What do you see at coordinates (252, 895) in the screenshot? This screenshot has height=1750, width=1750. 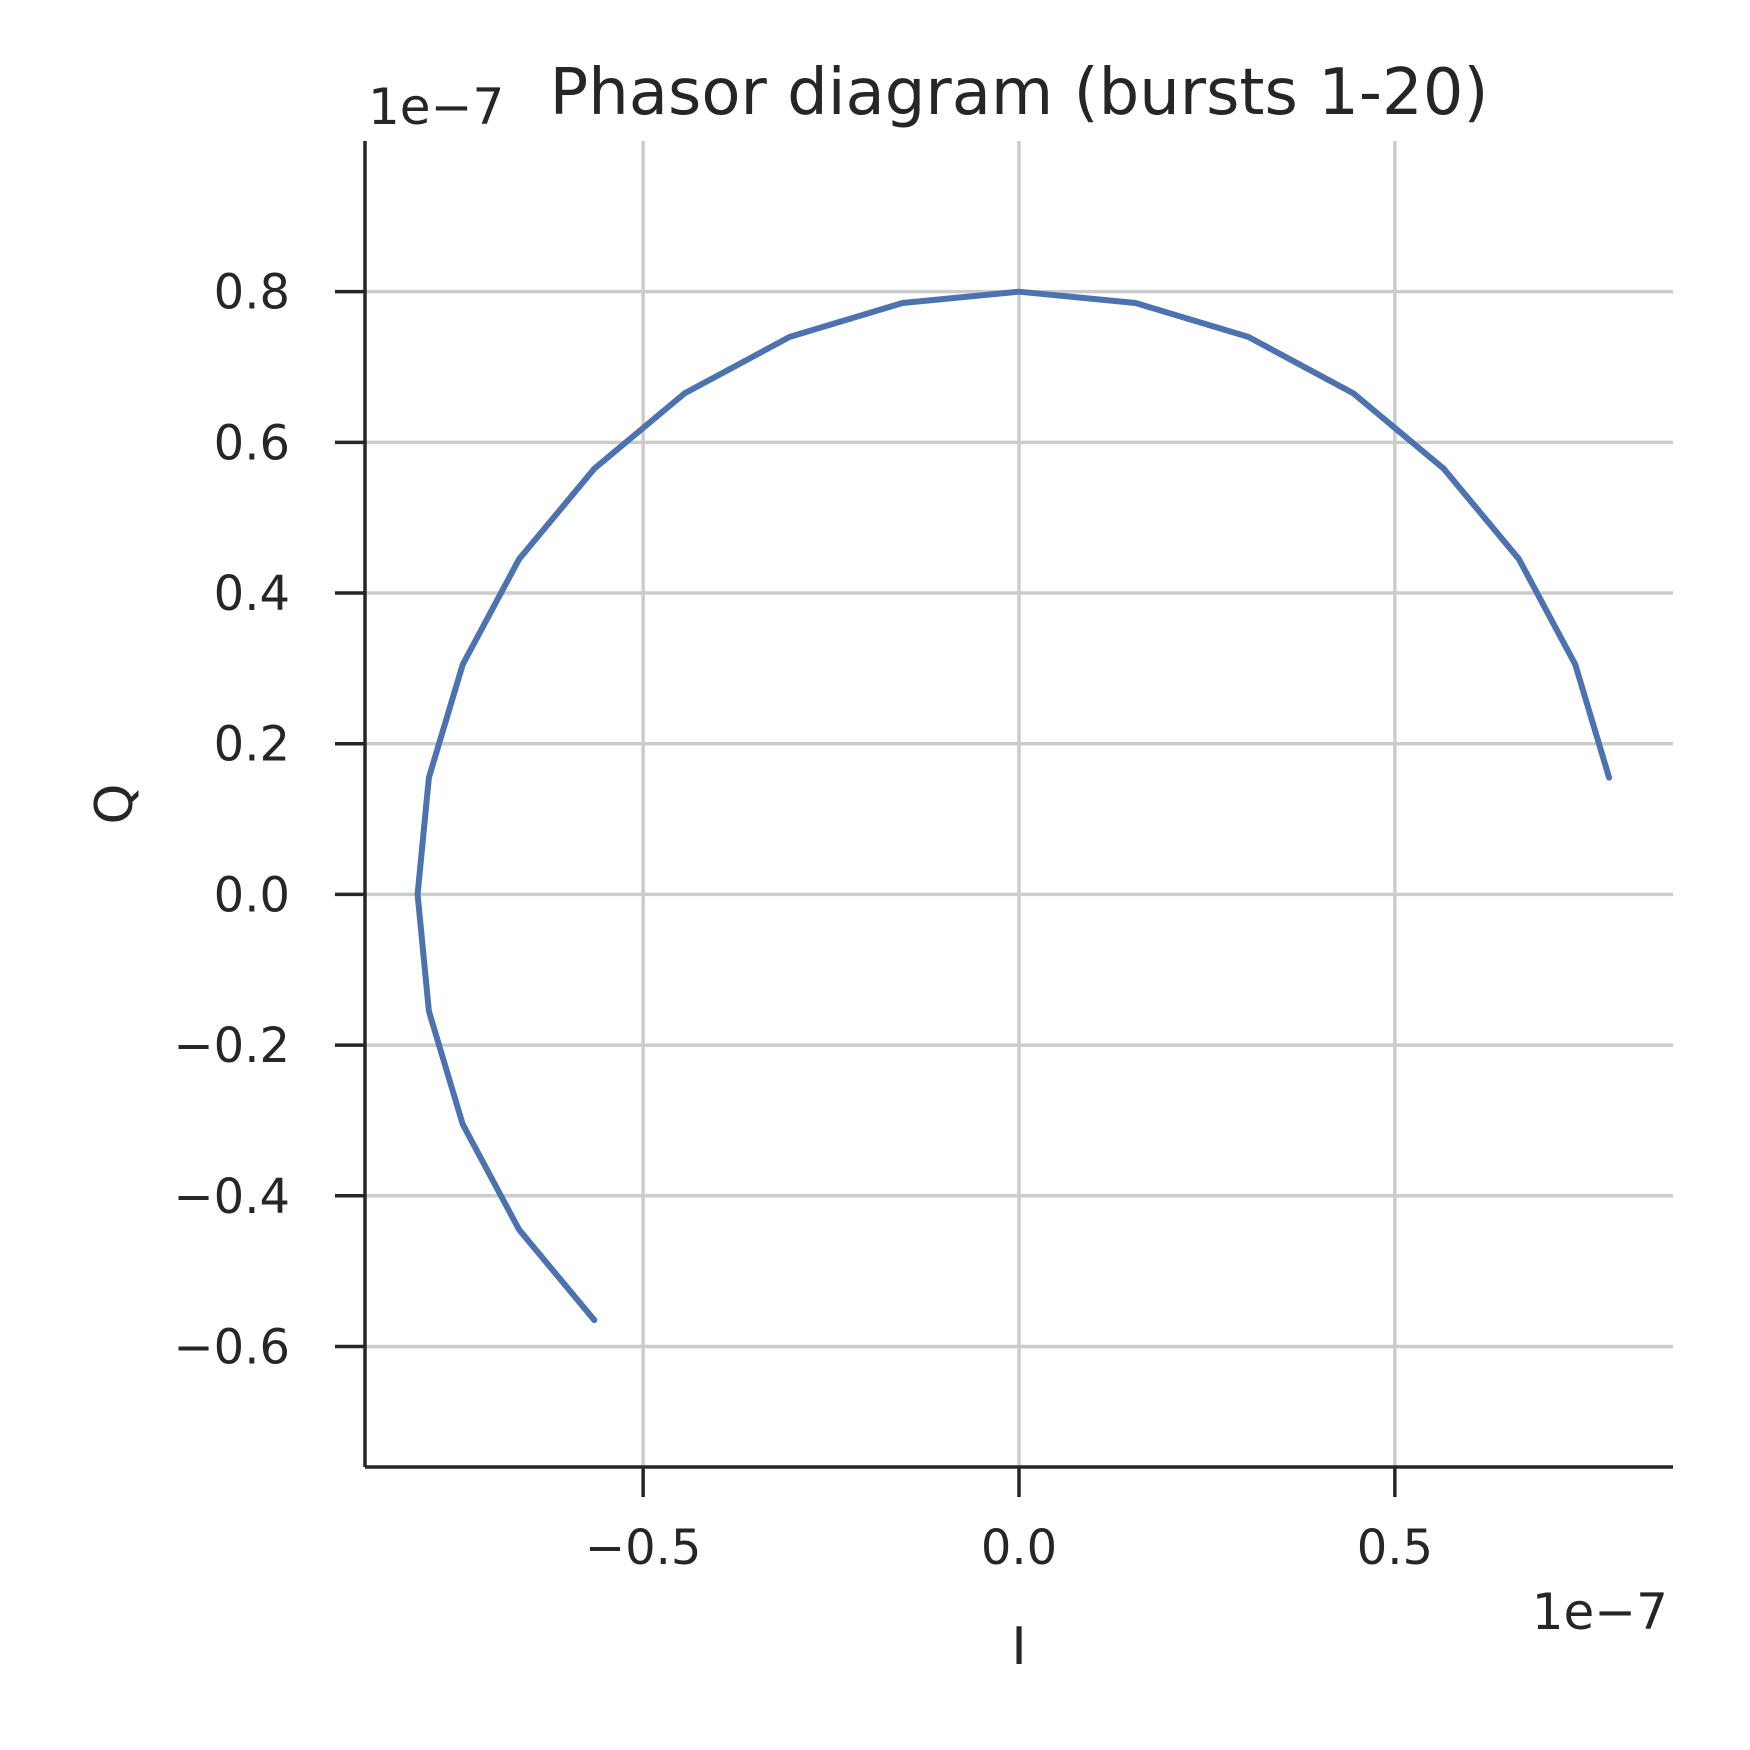 I see `y-tick-label: 0.0` at bounding box center [252, 895].